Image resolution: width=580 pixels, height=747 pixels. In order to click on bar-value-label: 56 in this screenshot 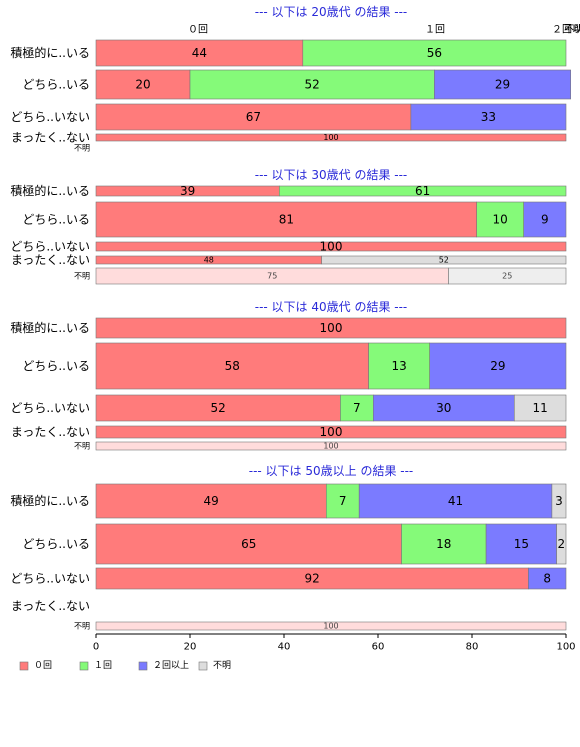, I will do `click(434, 53)`.